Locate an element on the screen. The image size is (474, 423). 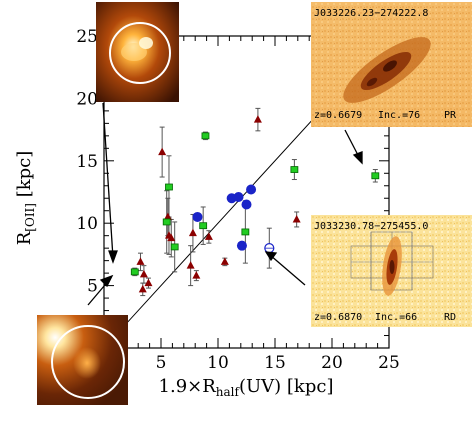
x-tick-label: 20 is located at coordinates (332, 363).